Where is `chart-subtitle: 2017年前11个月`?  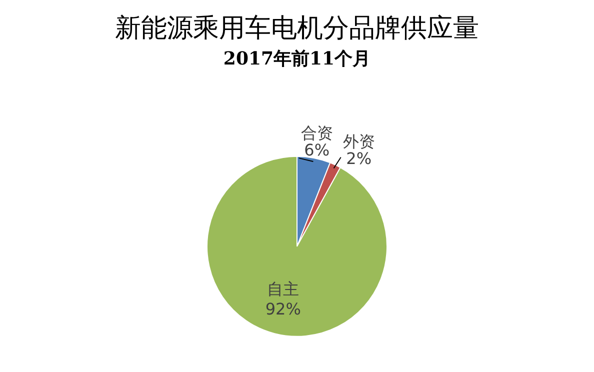 chart-subtitle: 2017年前11个月 is located at coordinates (297, 59).